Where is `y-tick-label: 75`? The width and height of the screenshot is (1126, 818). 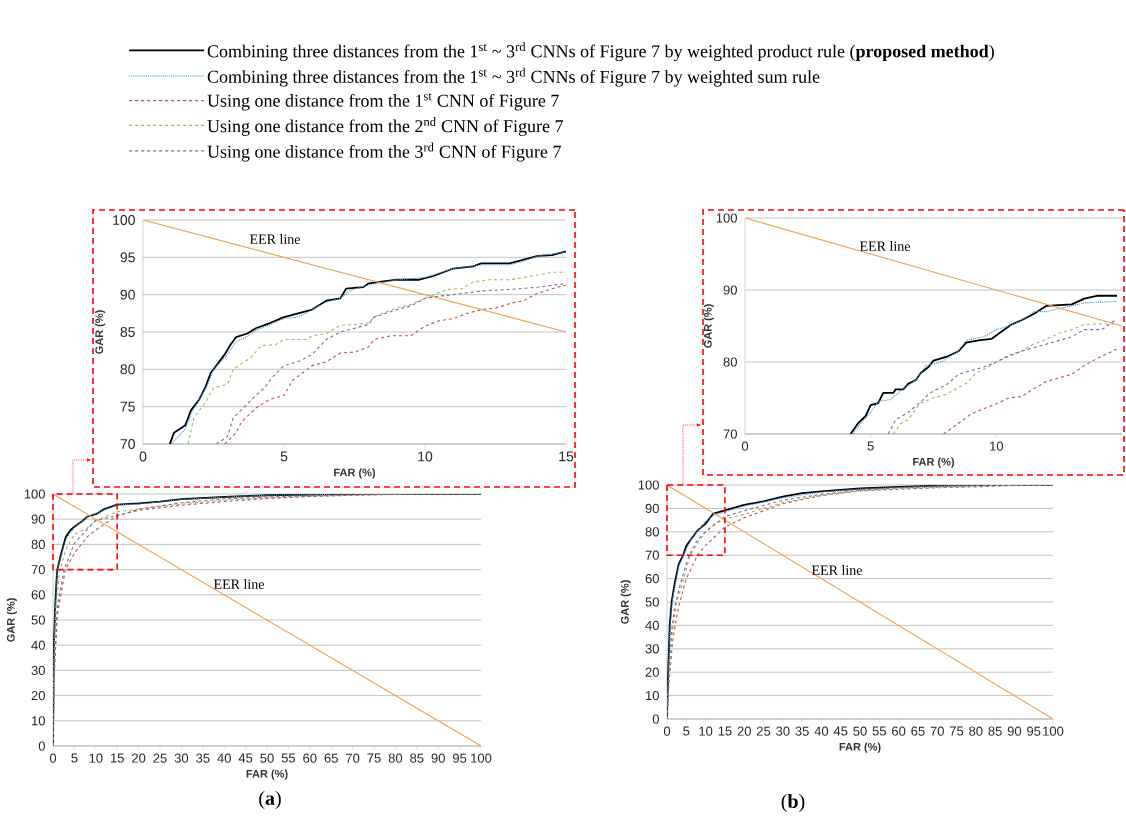 y-tick-label: 75 is located at coordinates (127, 406).